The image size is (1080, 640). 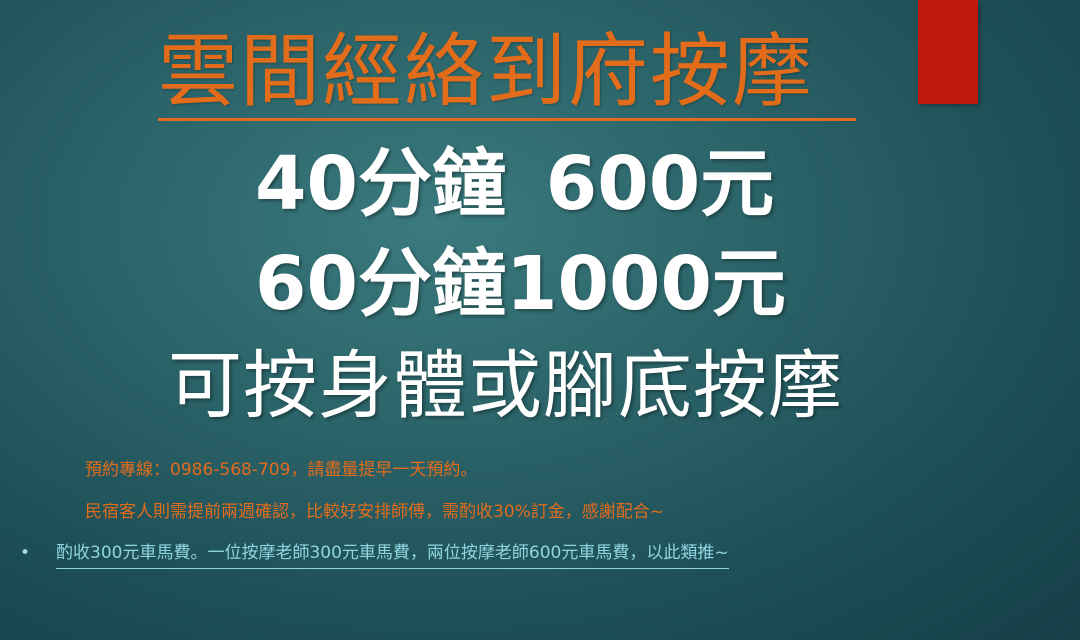 What do you see at coordinates (281, 470) in the screenshot?
I see `booking-hotline-note: 預約專線：0986-568-709，請盡量提早一天預約。` at bounding box center [281, 470].